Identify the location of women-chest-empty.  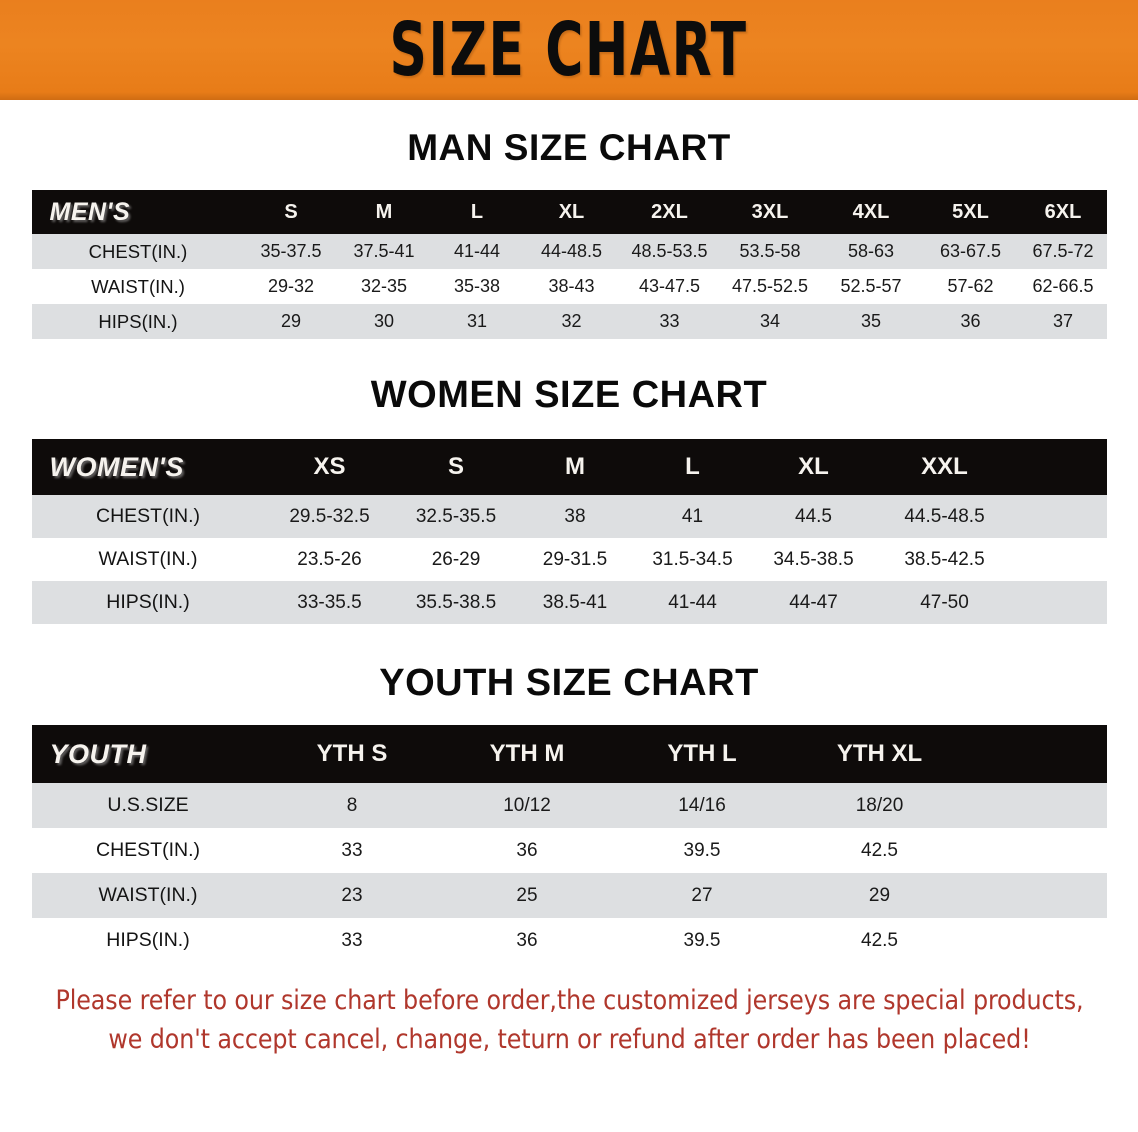
(1060, 516).